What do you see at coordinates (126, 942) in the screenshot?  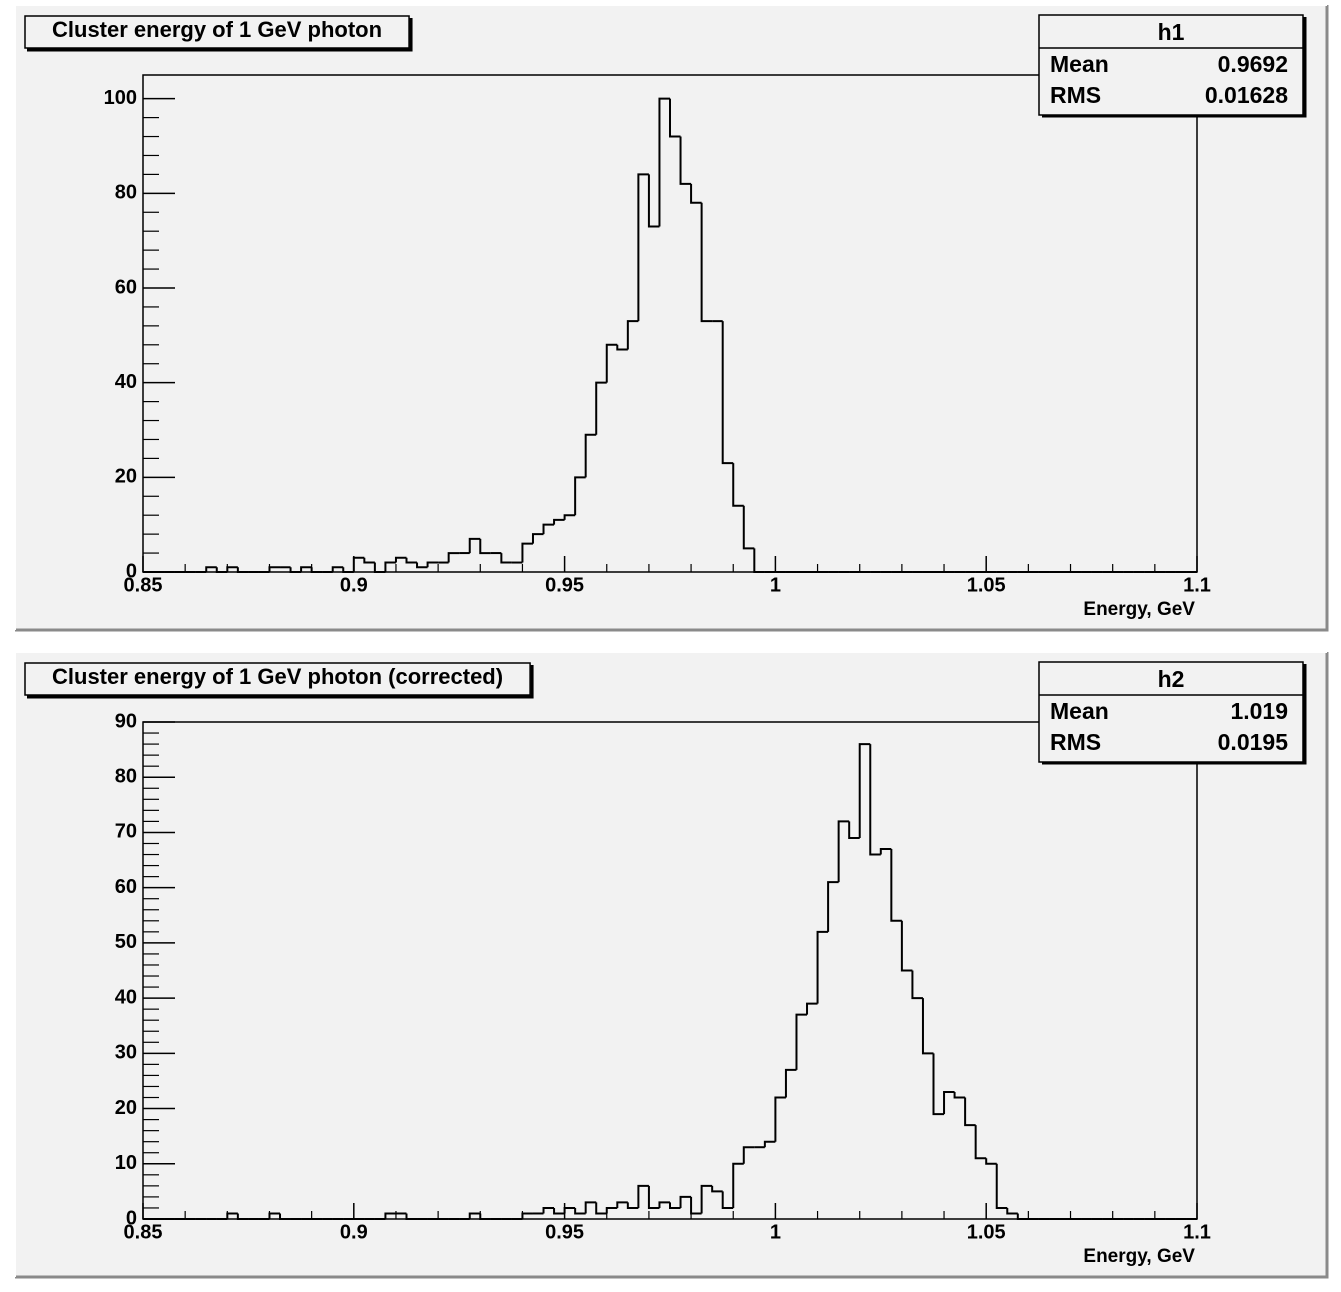 I see `y-tick-label: 50` at bounding box center [126, 942].